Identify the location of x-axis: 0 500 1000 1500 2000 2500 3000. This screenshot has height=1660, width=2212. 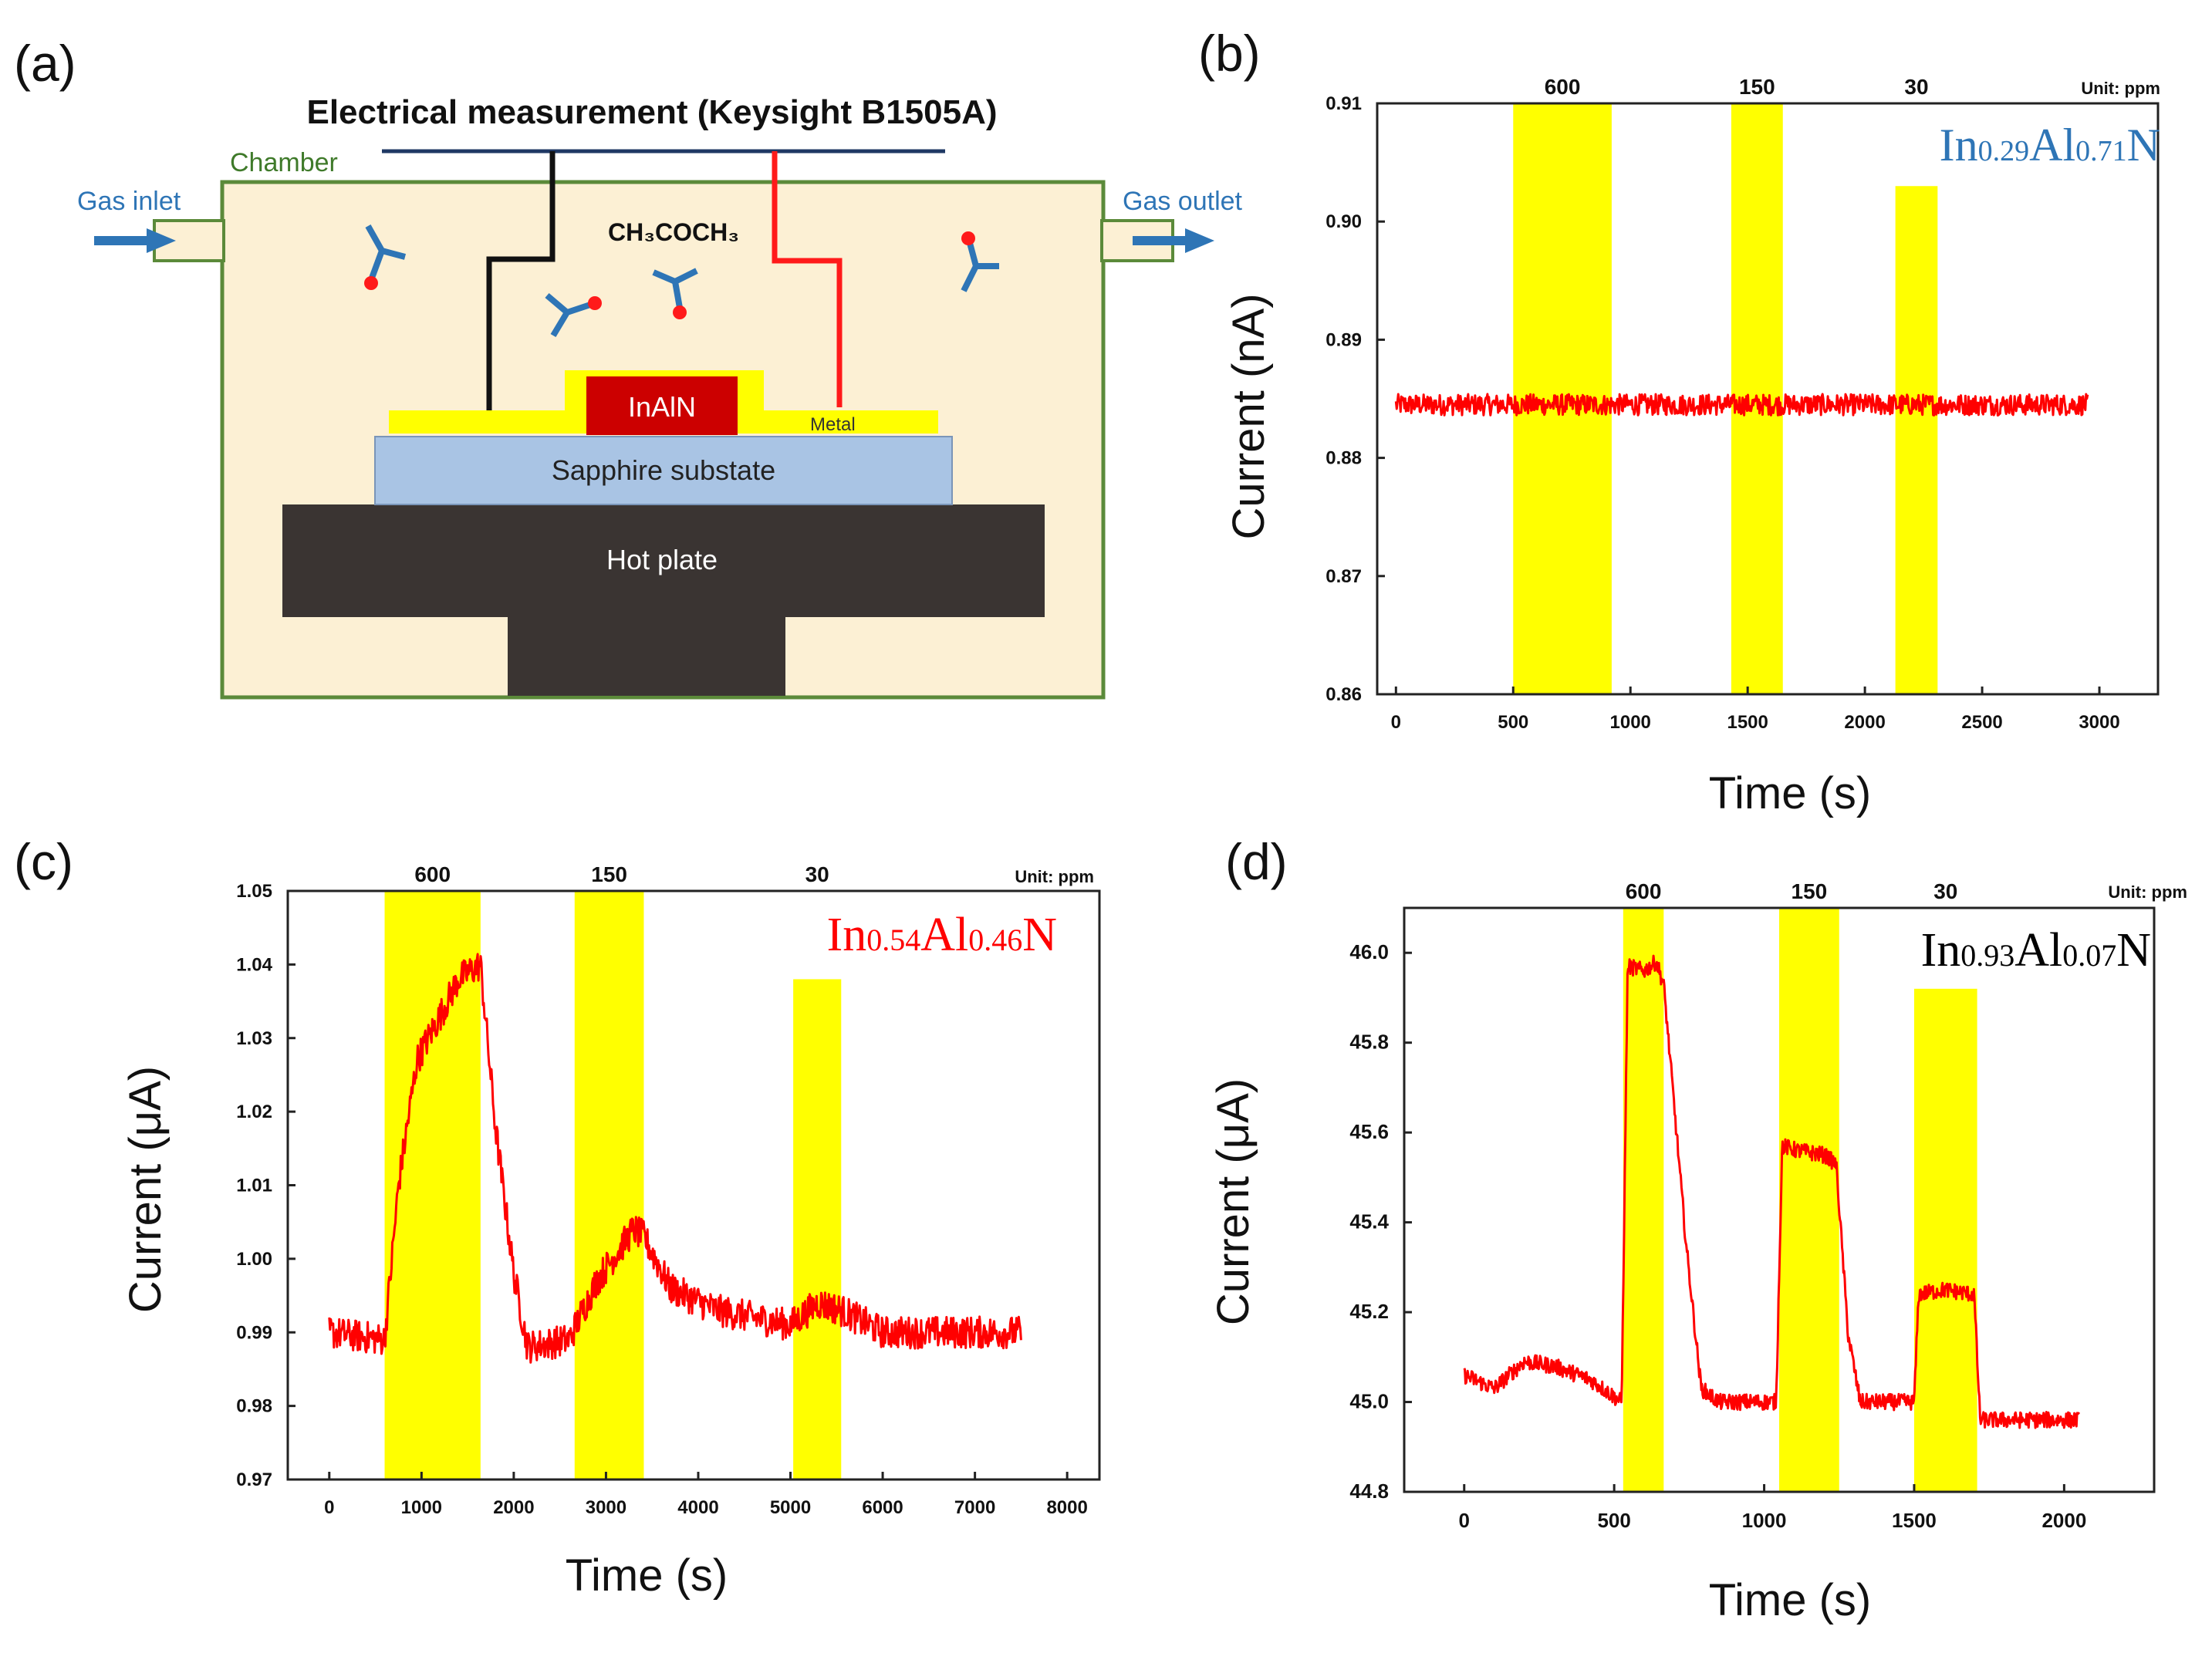
(1755, 710).